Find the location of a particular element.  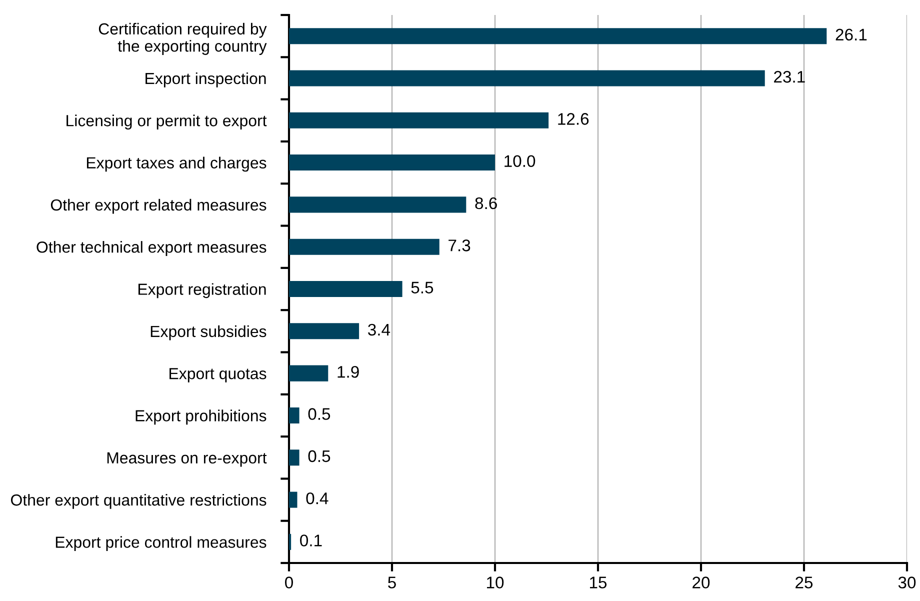

data-label: 1.9 is located at coordinates (348, 372).